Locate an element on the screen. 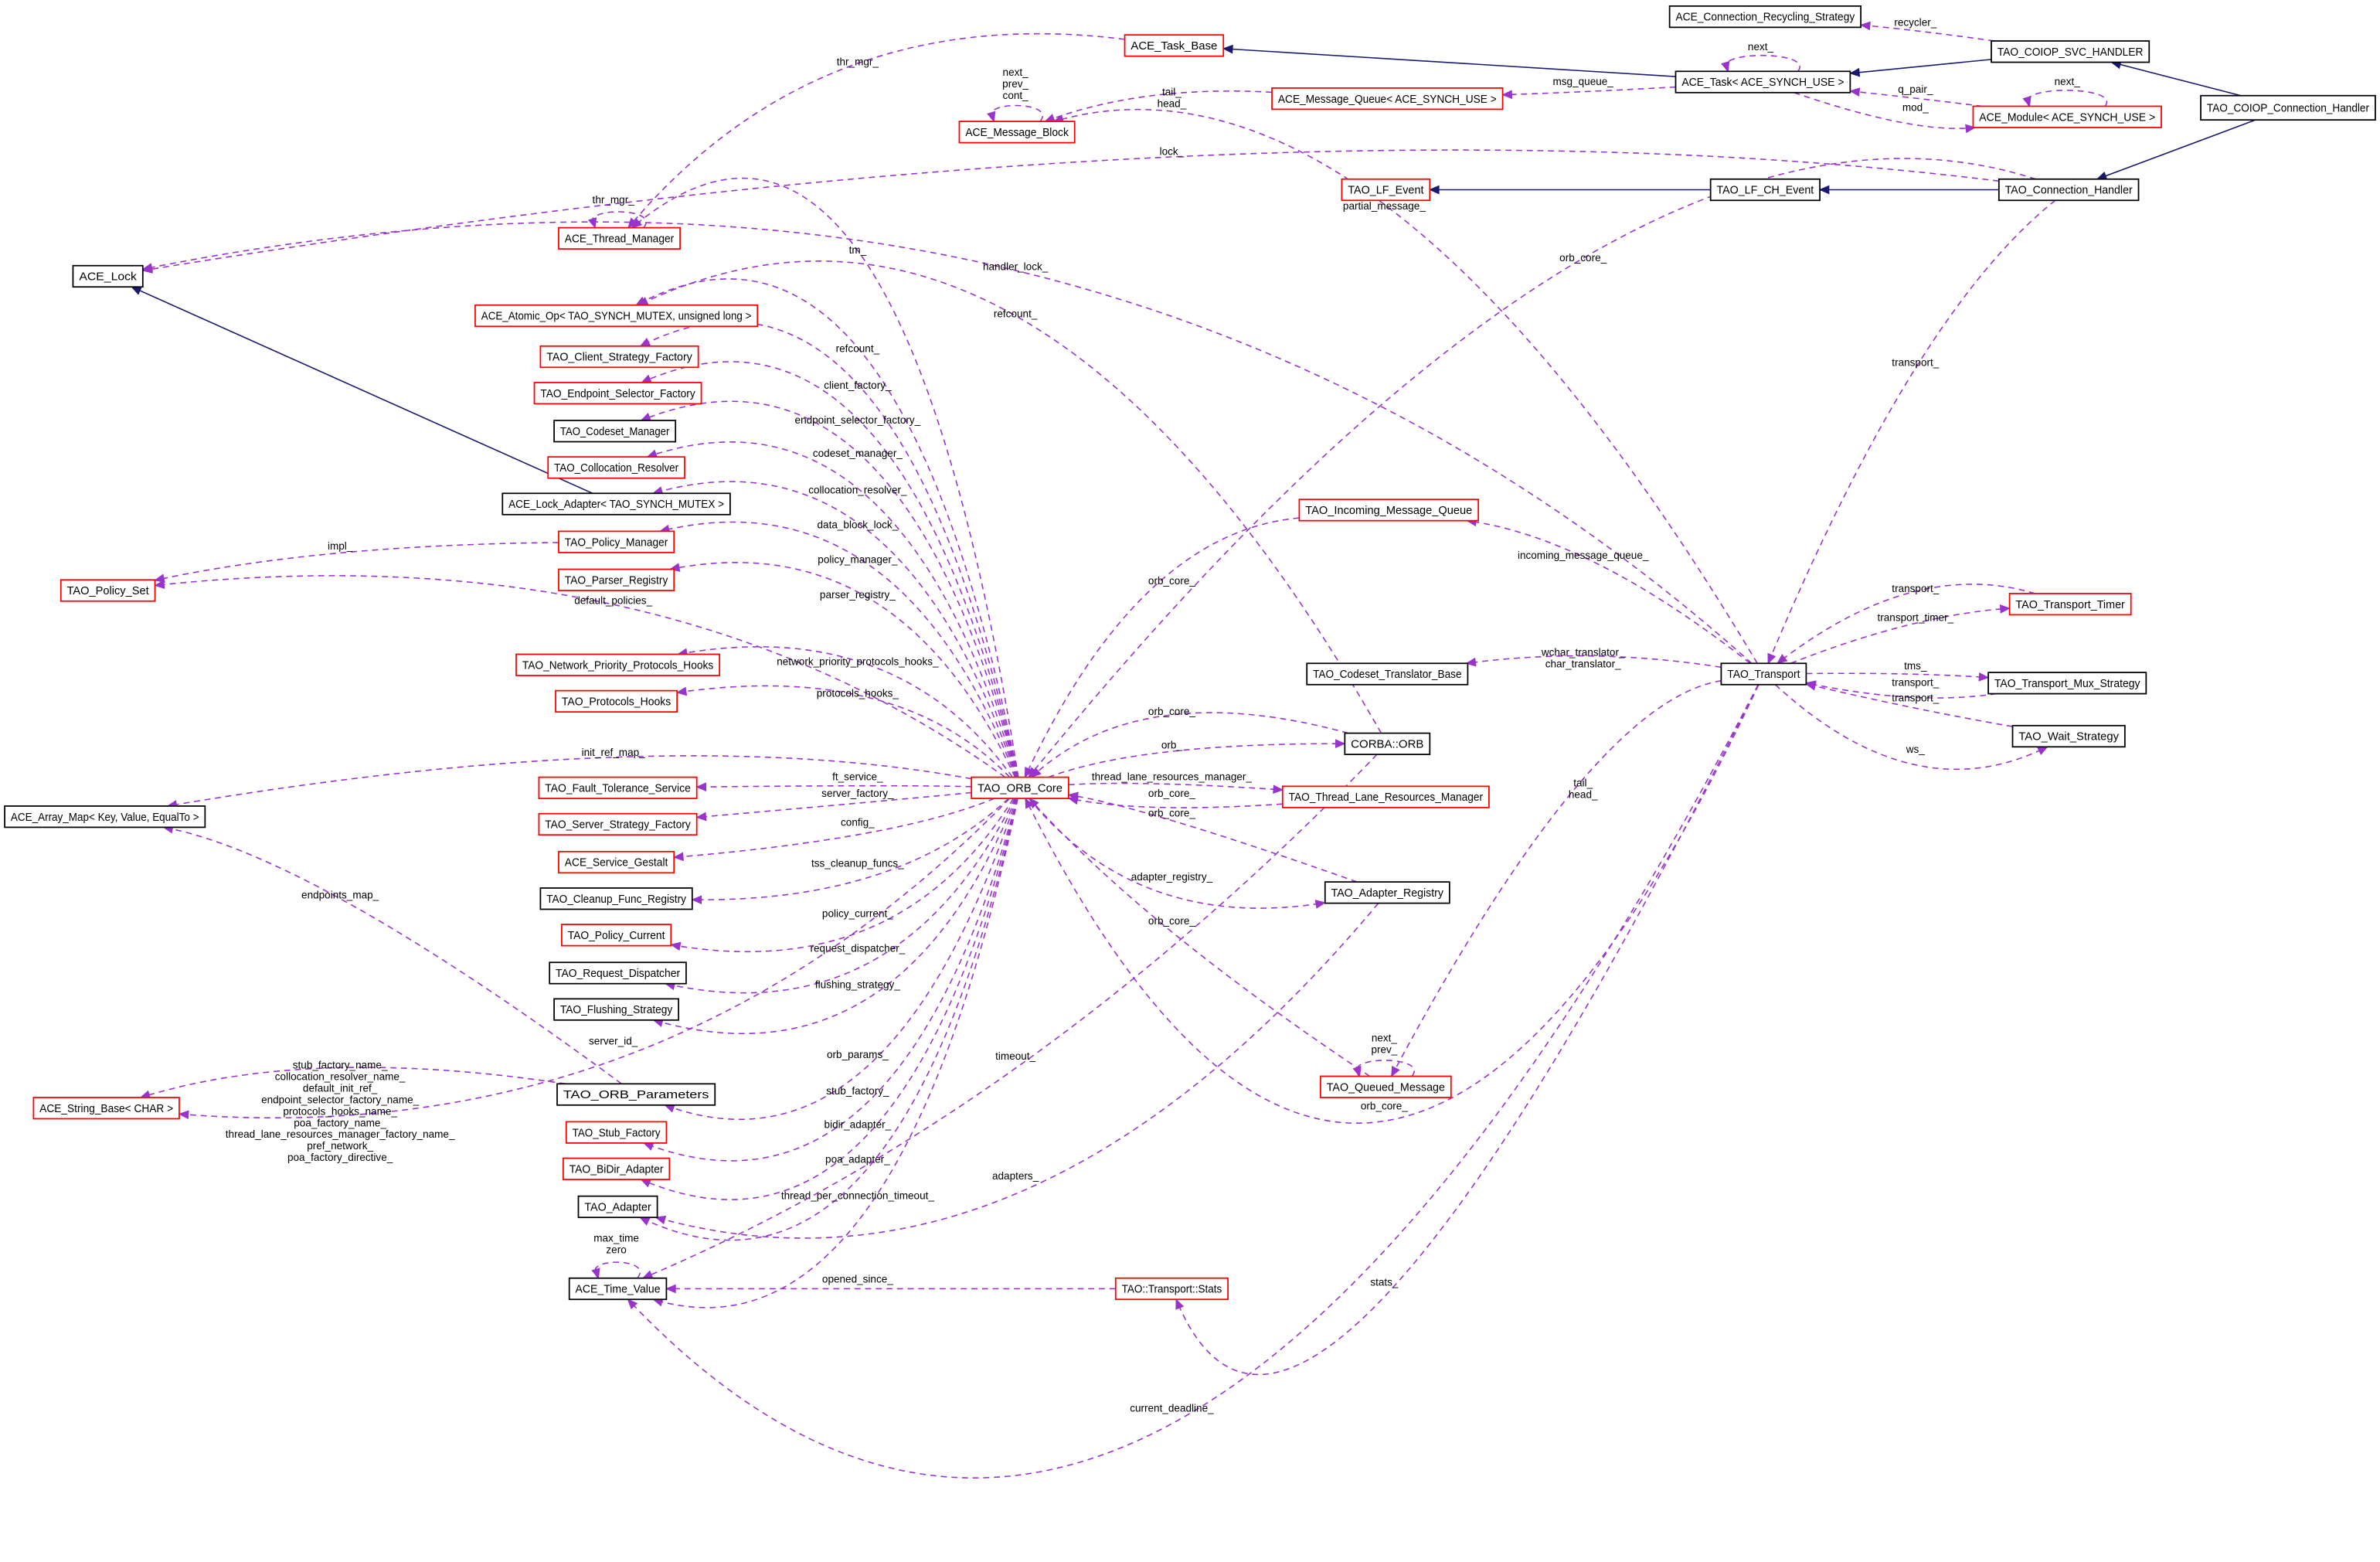 The width and height of the screenshot is (2380, 1562). edge-coiop-to-svc is located at coordinates (2176, 78).